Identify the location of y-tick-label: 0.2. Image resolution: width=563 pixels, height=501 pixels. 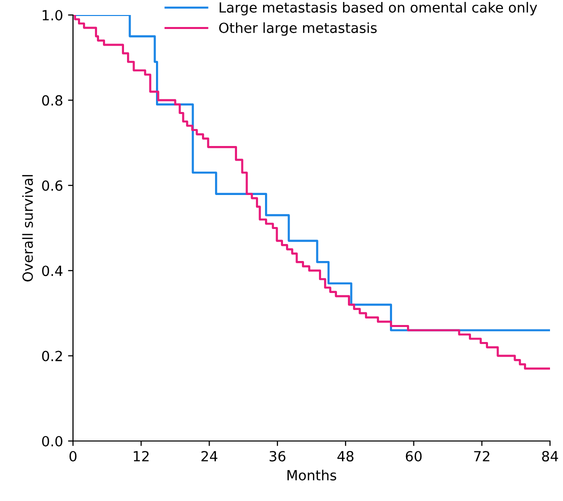
(52, 356).